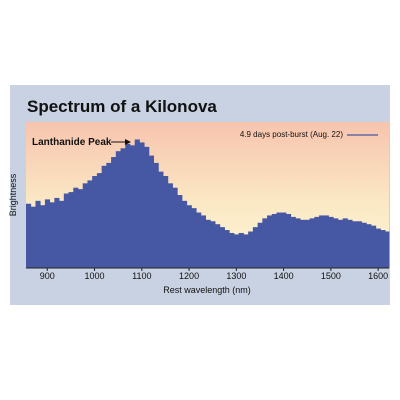  What do you see at coordinates (122, 106) in the screenshot?
I see `chart-title: Spectrum of a Kilonova` at bounding box center [122, 106].